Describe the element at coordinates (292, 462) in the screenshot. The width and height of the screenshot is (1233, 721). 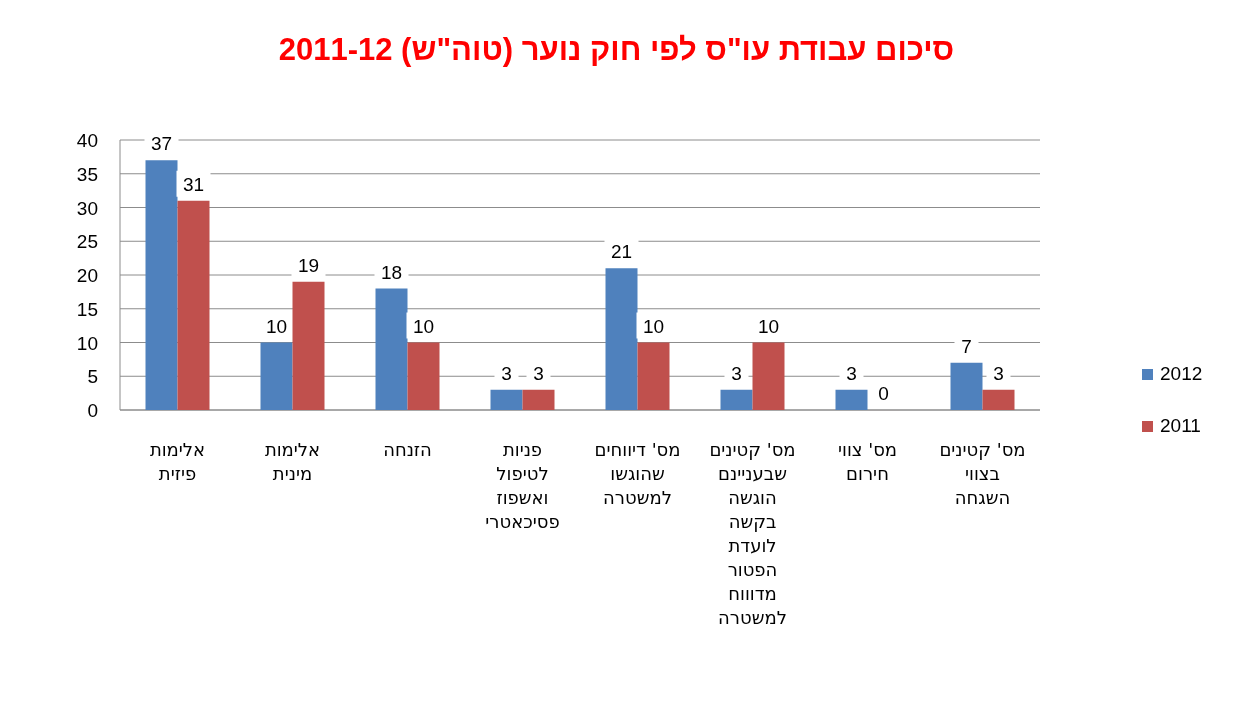
I see `x-tick-label: אלימות מינית` at that location.